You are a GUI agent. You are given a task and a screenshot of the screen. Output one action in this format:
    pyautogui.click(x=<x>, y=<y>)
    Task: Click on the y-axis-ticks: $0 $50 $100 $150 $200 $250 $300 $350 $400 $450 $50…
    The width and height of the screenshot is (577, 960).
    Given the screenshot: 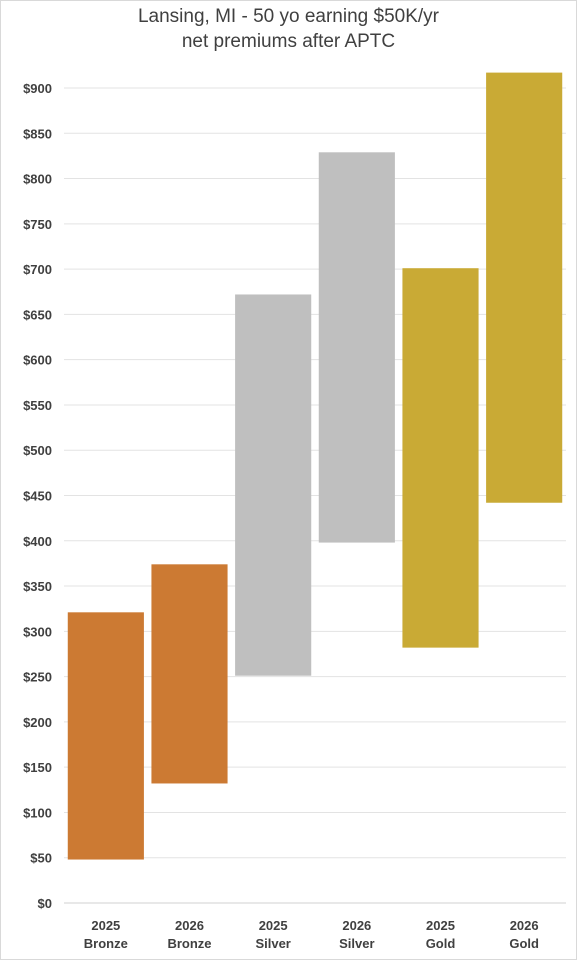 What is the action you would take?
    pyautogui.click(x=37, y=496)
    